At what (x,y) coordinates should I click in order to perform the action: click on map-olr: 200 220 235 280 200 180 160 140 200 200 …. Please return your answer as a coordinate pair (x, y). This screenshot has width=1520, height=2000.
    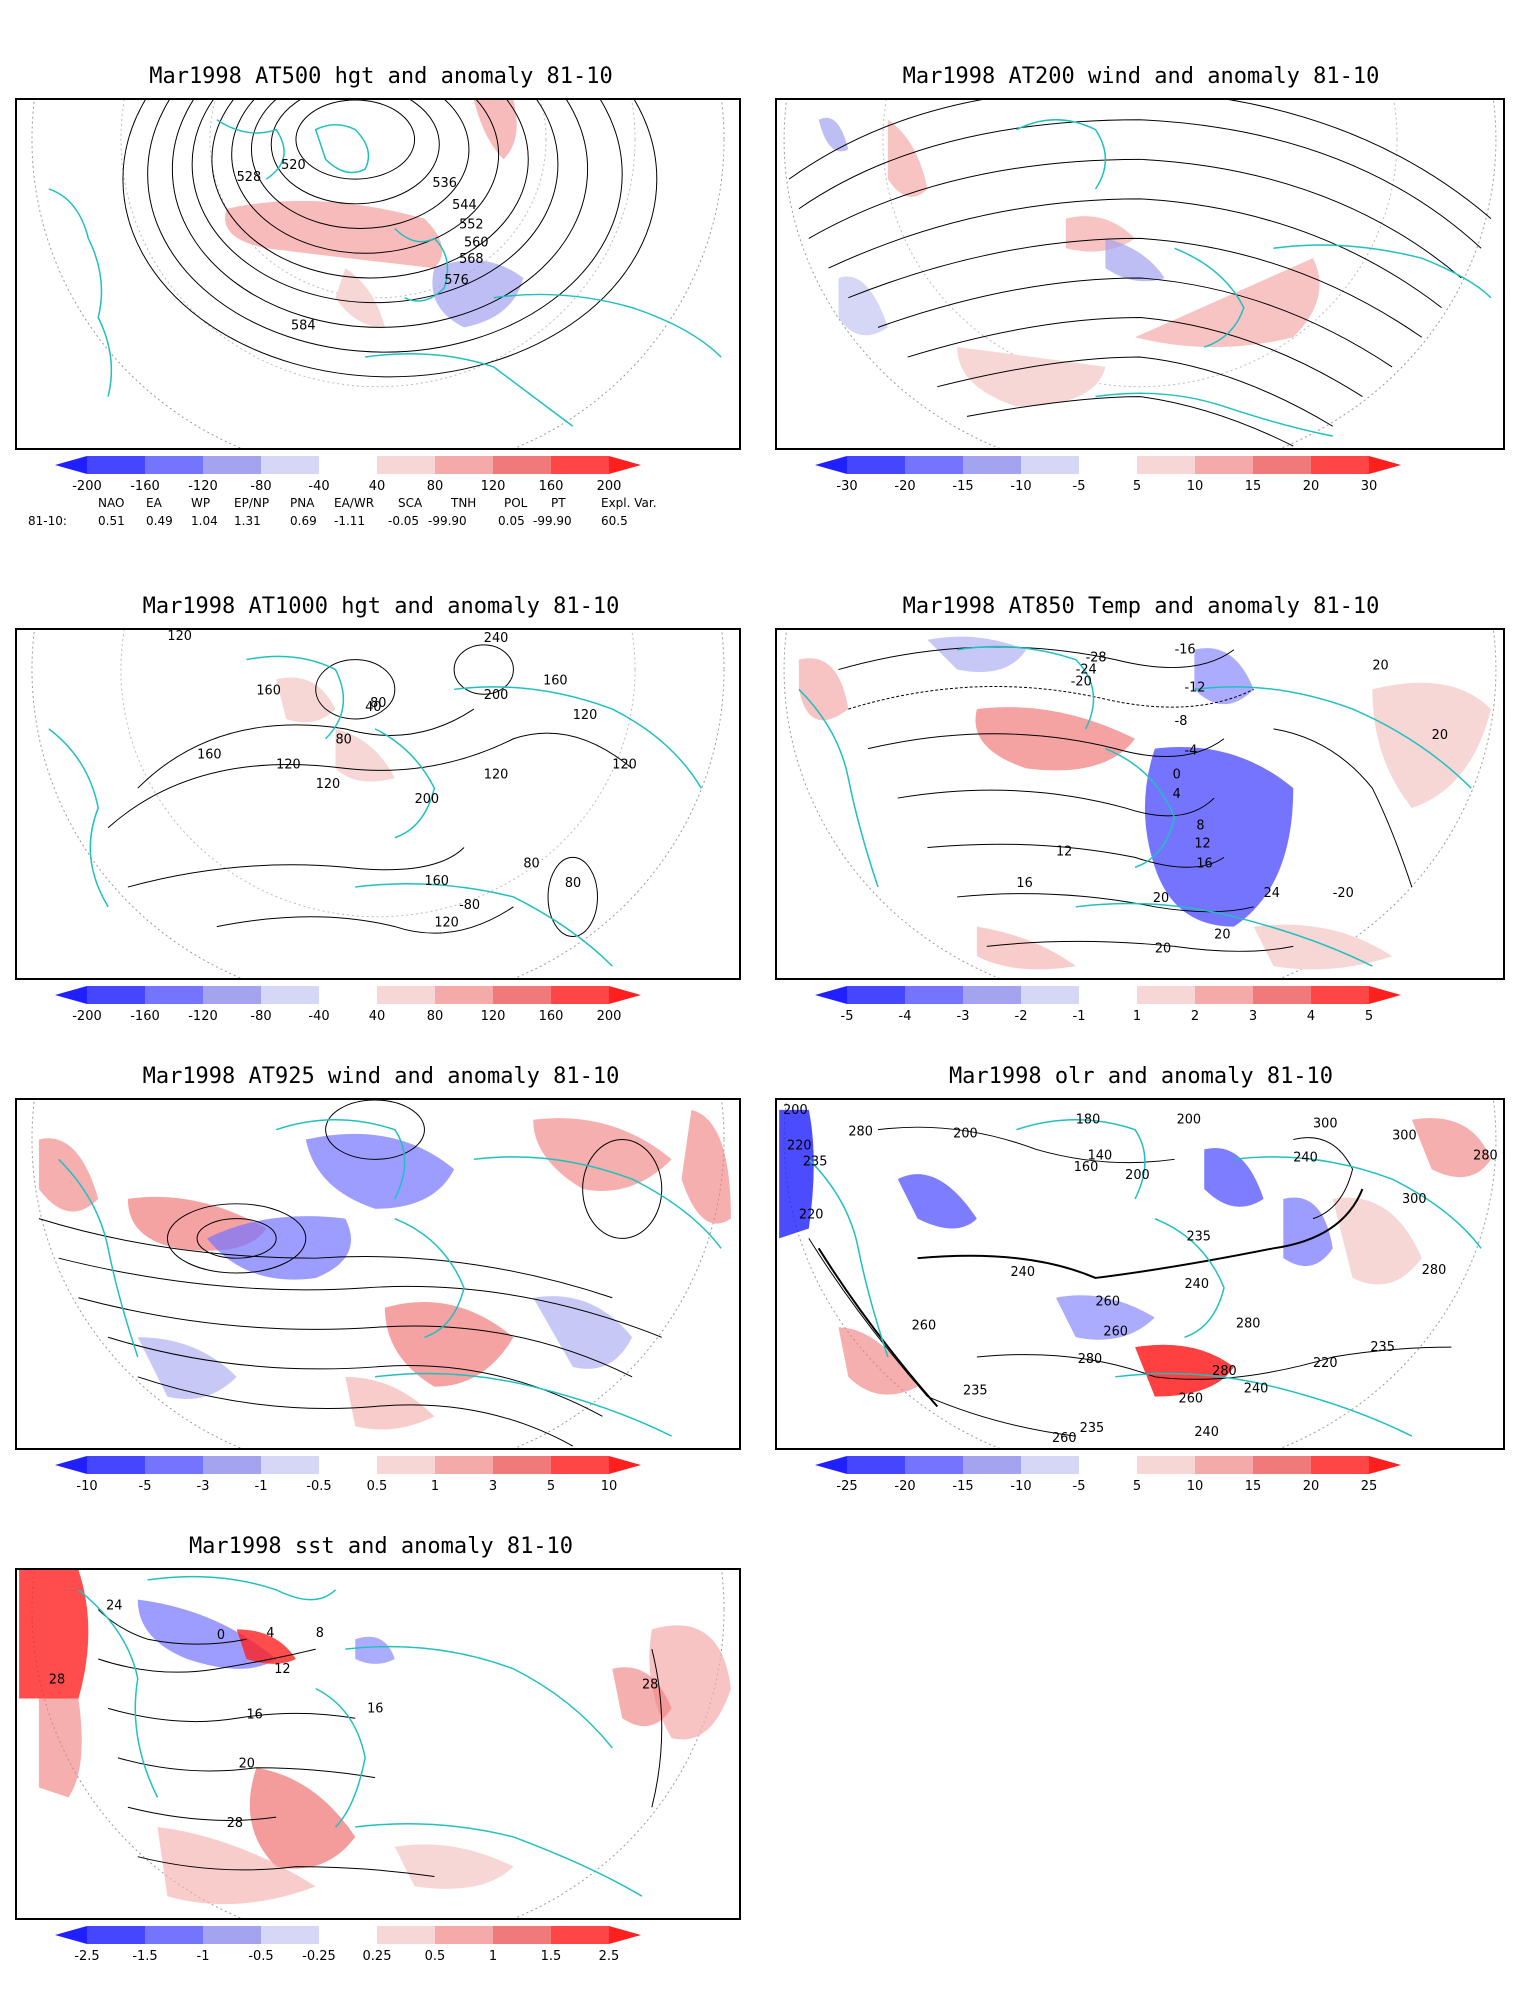
    Looking at the image, I should click on (1140, 1274).